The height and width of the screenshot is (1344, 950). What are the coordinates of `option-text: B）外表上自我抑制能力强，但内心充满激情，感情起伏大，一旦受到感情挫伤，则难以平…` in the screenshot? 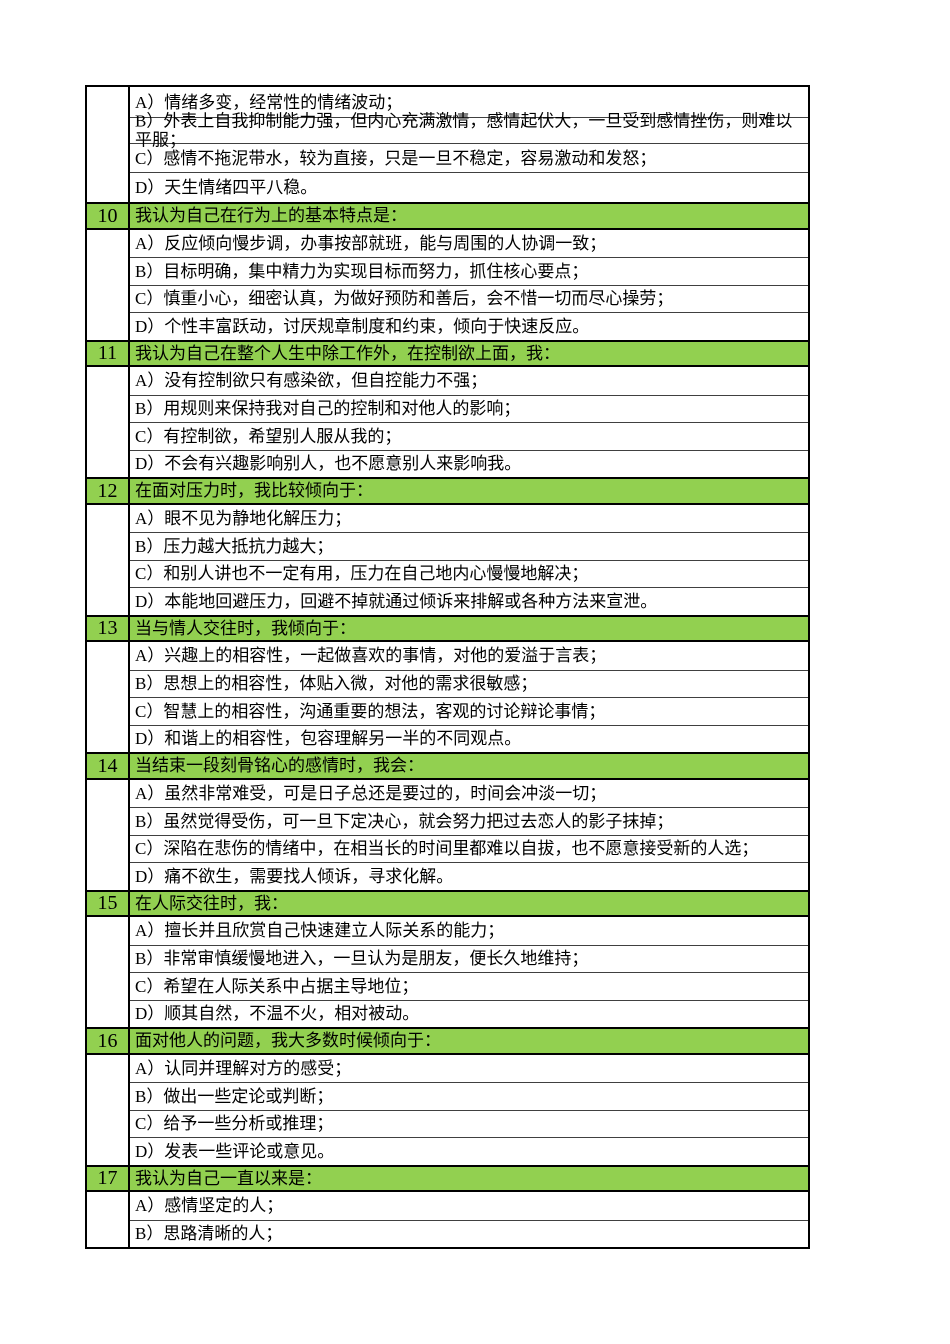 It's located at (464, 130).